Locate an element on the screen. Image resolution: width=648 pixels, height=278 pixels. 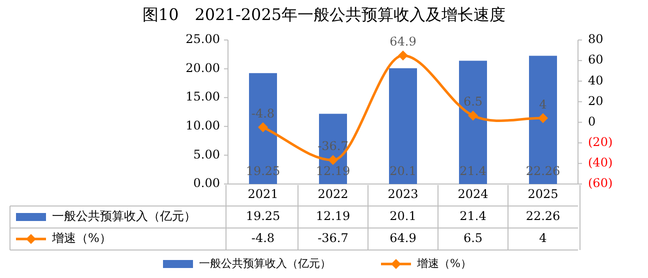
legend-label: 一般公共预算收入（亿元） is located at coordinates (124, 216).